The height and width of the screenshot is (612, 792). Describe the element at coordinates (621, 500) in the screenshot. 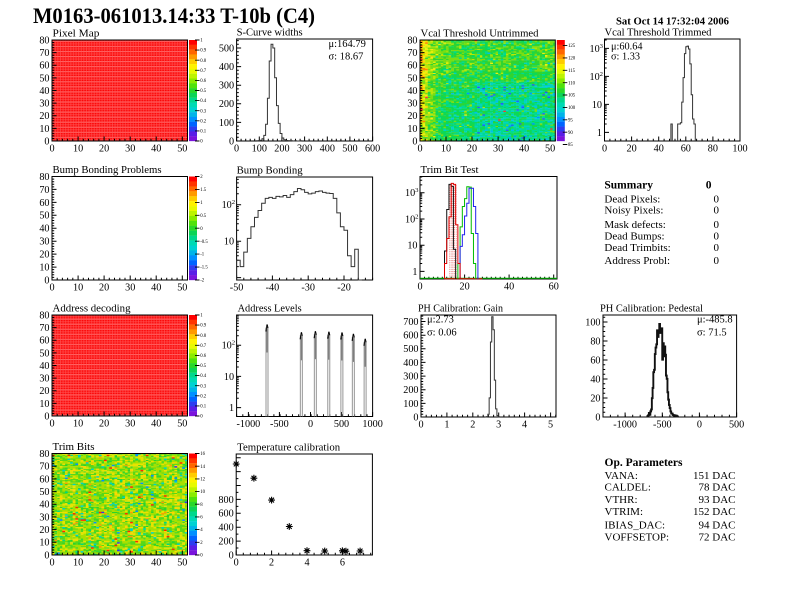

I see `svg-text: VTHR:` at that location.